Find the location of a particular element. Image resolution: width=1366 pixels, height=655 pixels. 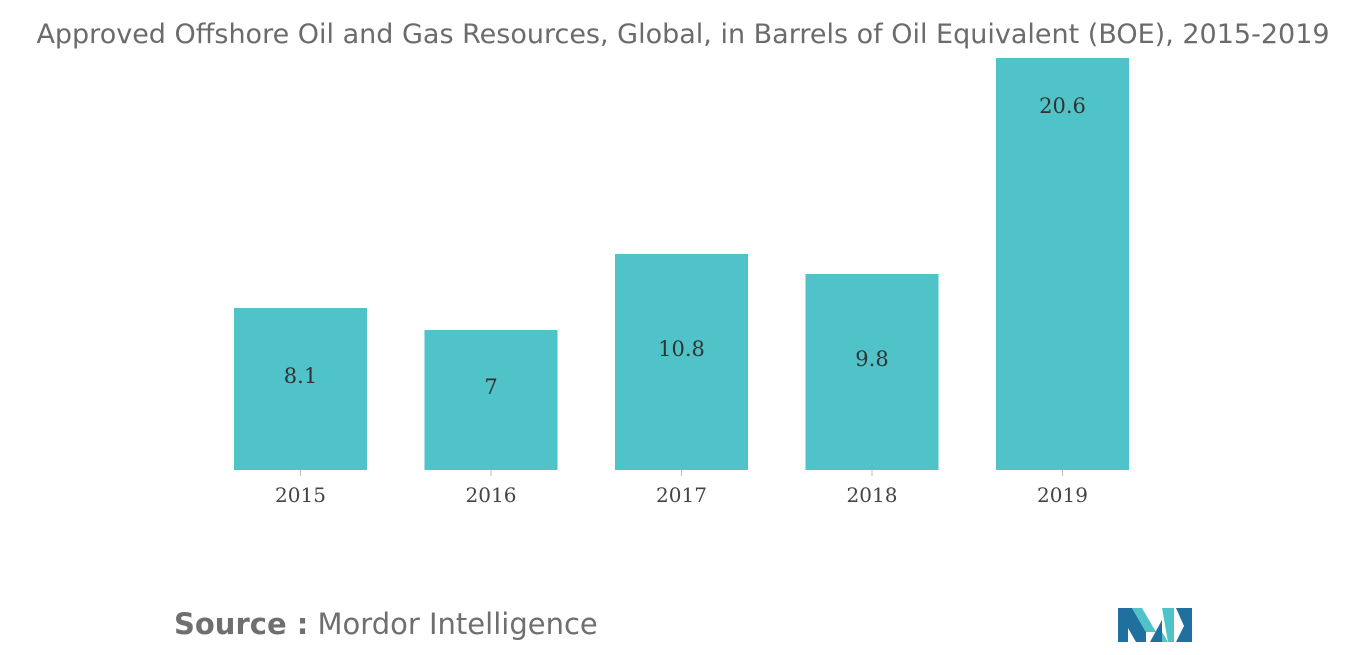

bar-2017 is located at coordinates (681, 362).